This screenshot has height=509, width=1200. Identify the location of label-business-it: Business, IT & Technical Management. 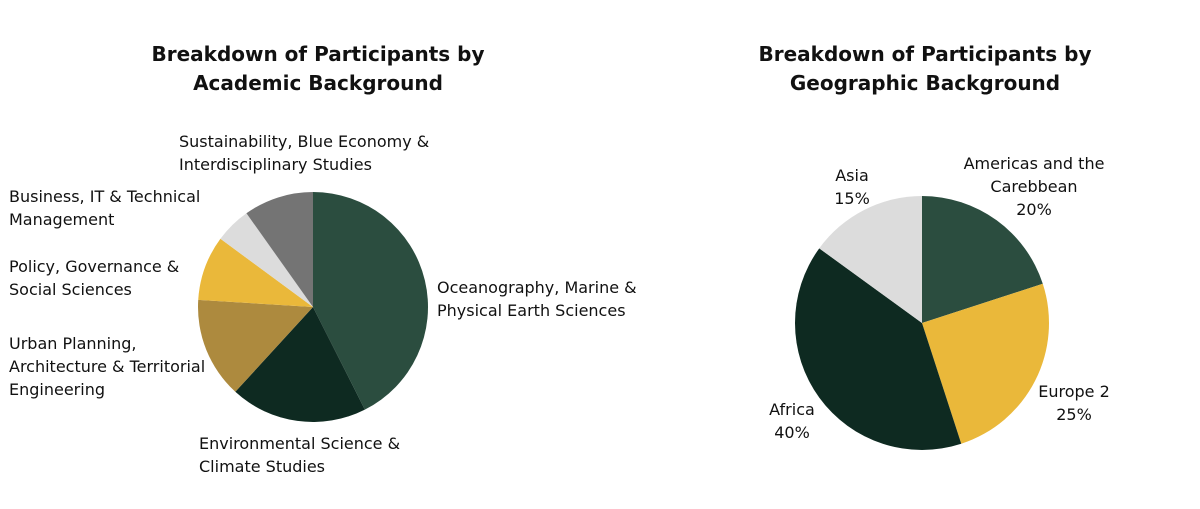
(105, 208).